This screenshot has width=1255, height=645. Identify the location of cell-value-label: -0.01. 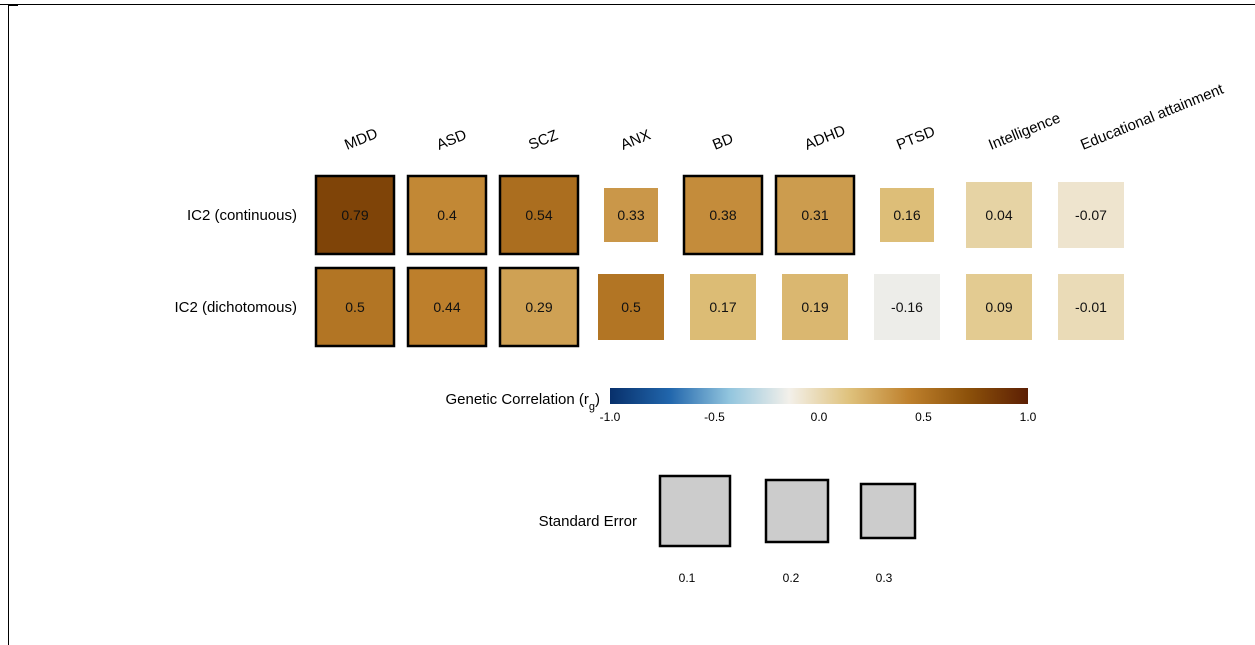
(1091, 307).